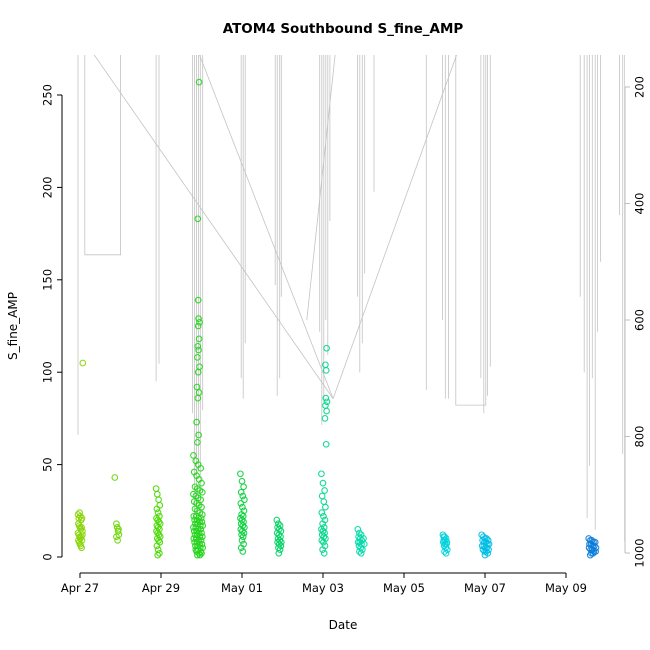 This screenshot has height=650, width=650. I want to click on y-axis-tick-label: 100, so click(48, 372).